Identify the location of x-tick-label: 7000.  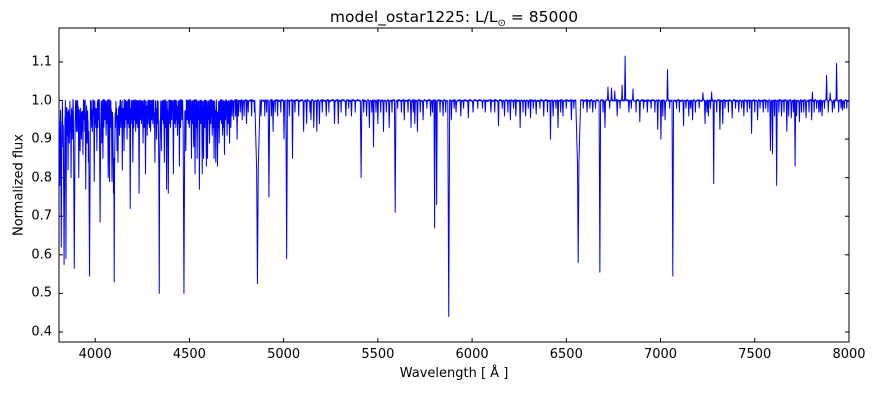
(660, 354).